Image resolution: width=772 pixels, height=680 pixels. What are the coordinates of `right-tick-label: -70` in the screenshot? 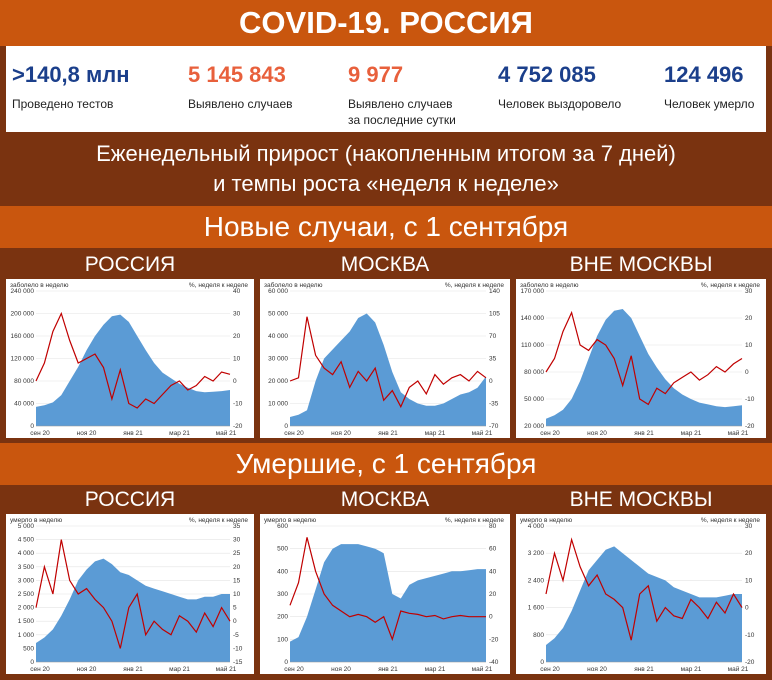 It's located at (494, 426).